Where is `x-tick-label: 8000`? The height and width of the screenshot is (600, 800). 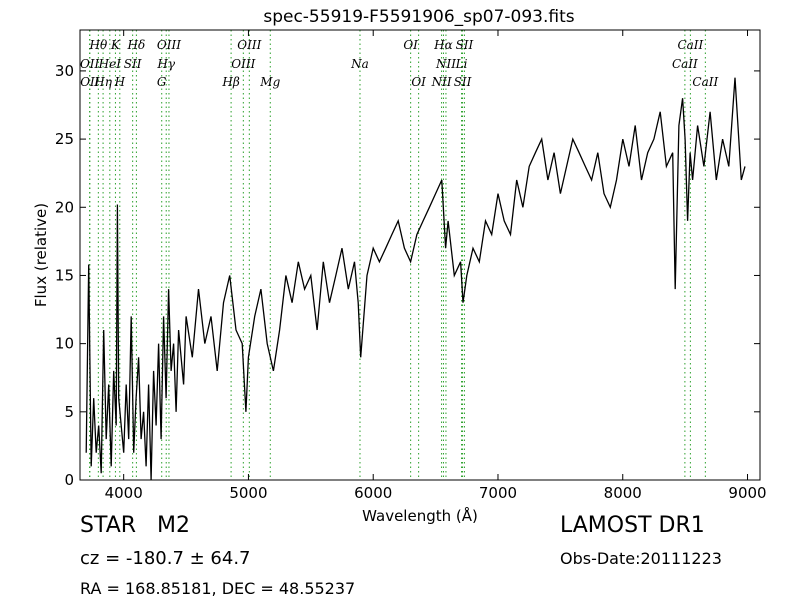 x-tick-label: 8000 is located at coordinates (623, 493).